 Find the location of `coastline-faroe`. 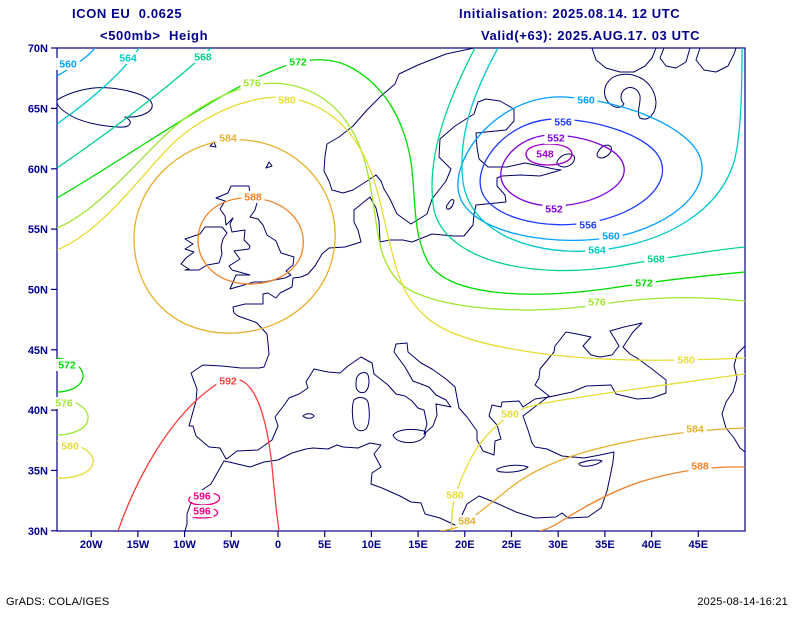

coastline-faroe is located at coordinates (213, 144).